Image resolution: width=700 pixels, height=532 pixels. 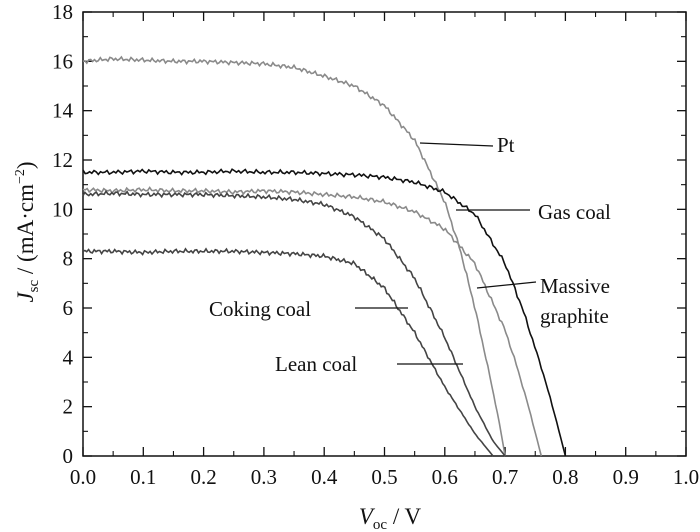 I want to click on x-tick-label: 0.3, so click(x=264, y=477).